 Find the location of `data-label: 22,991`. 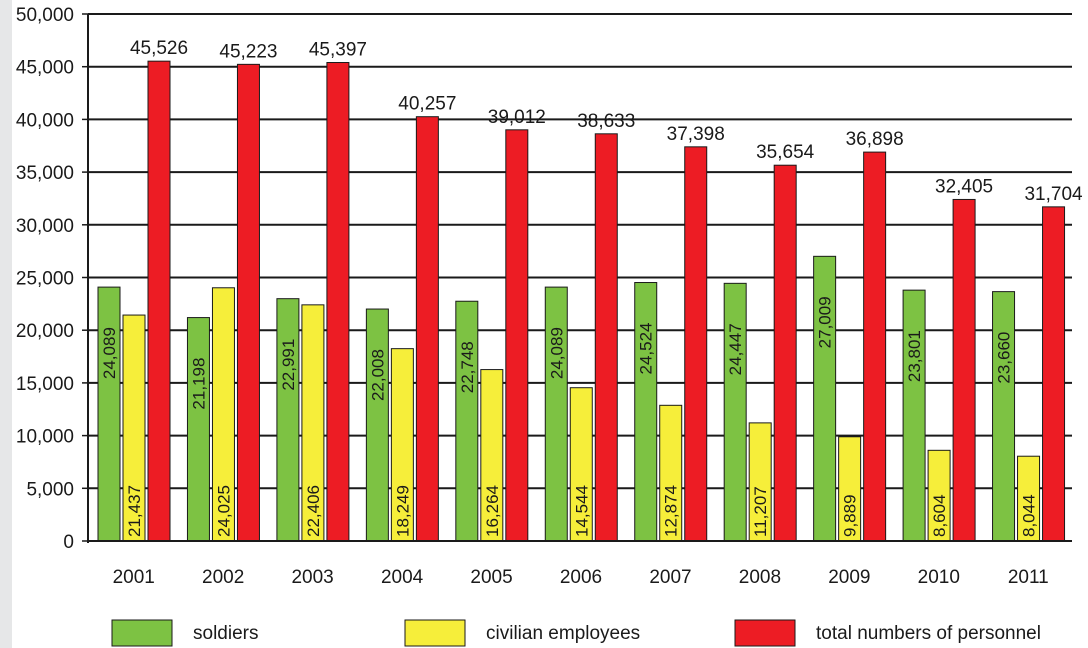

data-label: 22,991 is located at coordinates (288, 365).